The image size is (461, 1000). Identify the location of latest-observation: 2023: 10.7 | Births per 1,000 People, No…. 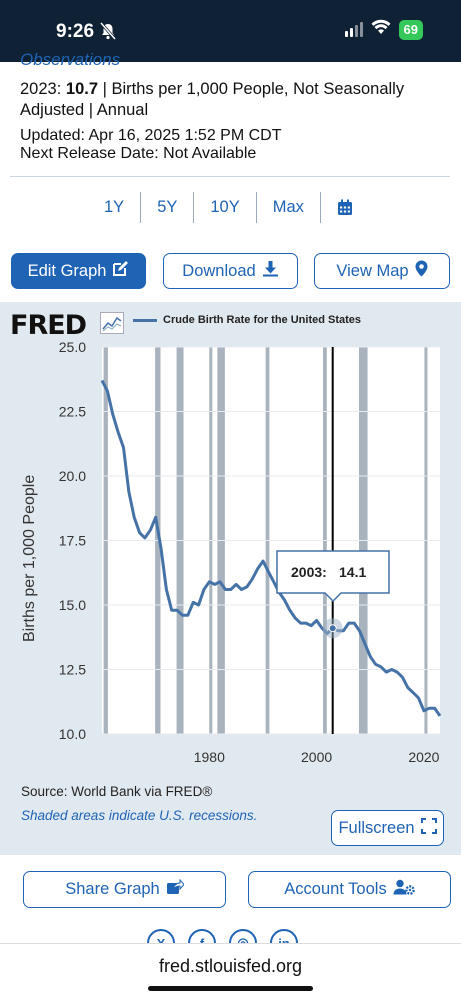
(230, 100).